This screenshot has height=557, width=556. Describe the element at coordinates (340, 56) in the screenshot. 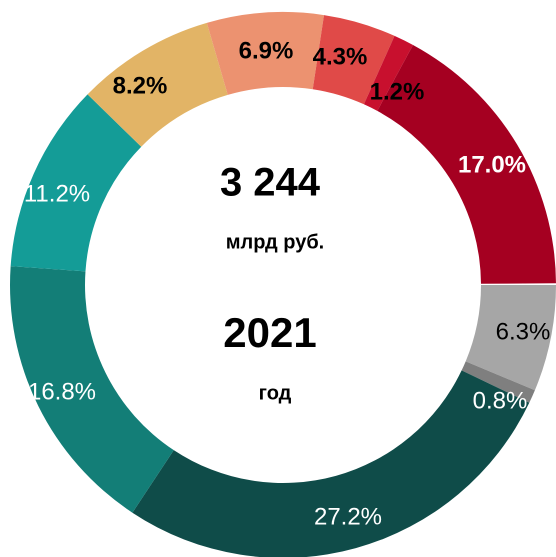

I see `data-label: 4.3%` at that location.